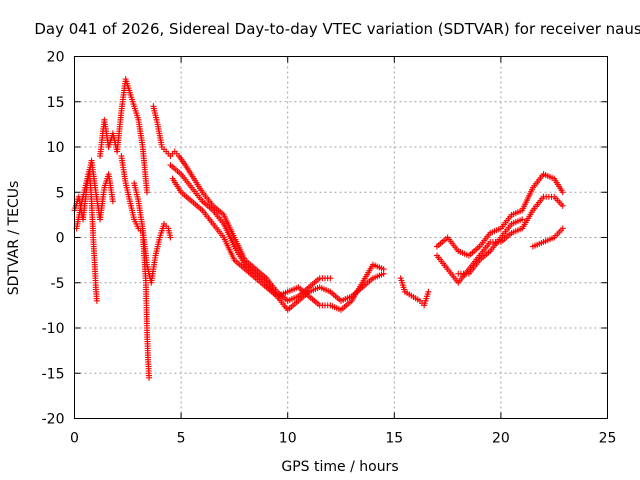 The height and width of the screenshot is (480, 640). What do you see at coordinates (56, 103) in the screenshot?
I see `y-tick-label: 15` at bounding box center [56, 103].